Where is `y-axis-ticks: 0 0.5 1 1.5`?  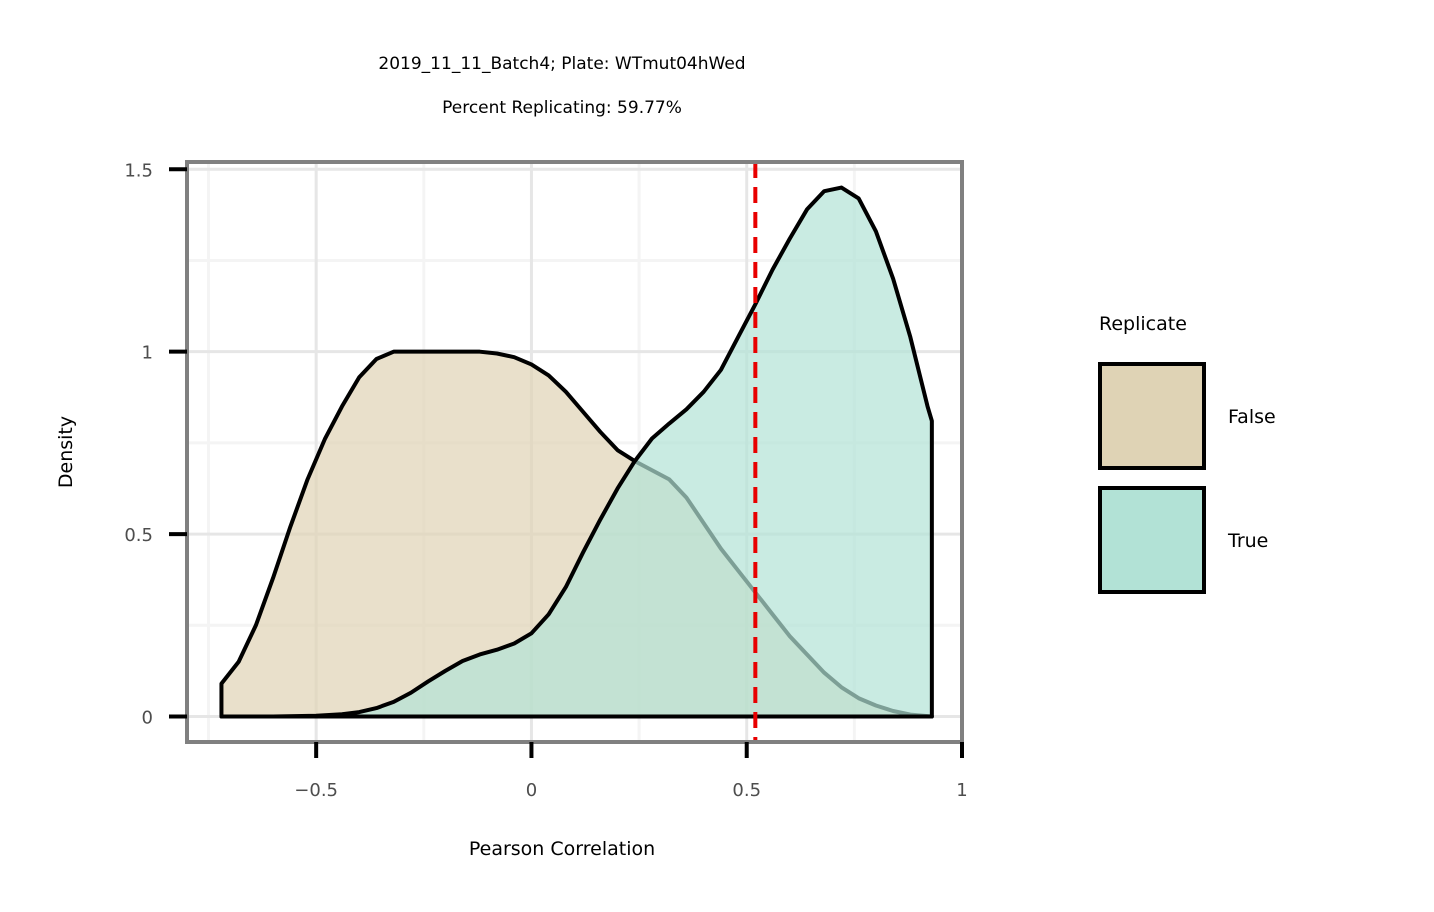 y-axis-ticks: 0 0.5 1 1.5 is located at coordinates (155, 444).